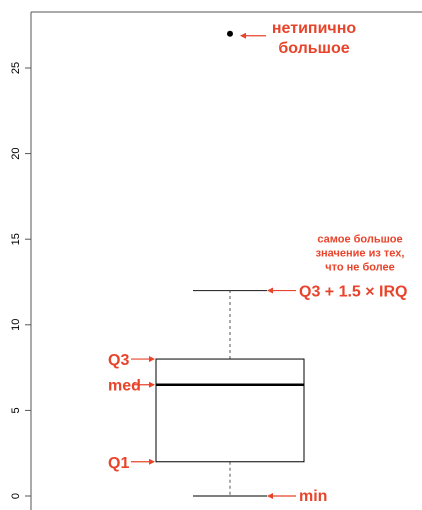 The width and height of the screenshot is (422, 510). Describe the element at coordinates (16, 68) in the screenshot. I see `y-tick-label: 25` at that location.